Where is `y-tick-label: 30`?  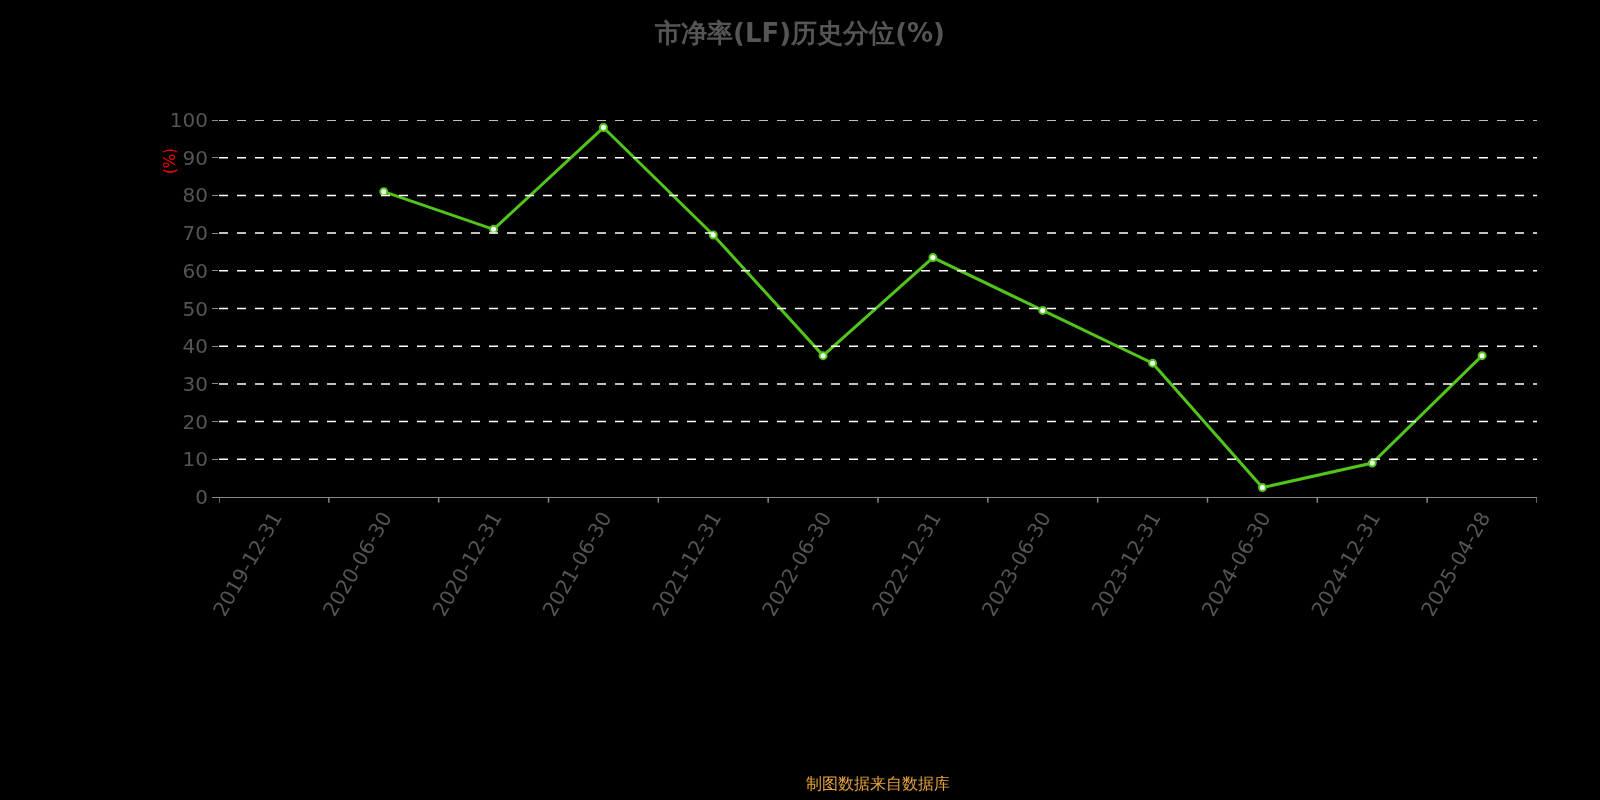
y-tick-label: 30 is located at coordinates (195, 383).